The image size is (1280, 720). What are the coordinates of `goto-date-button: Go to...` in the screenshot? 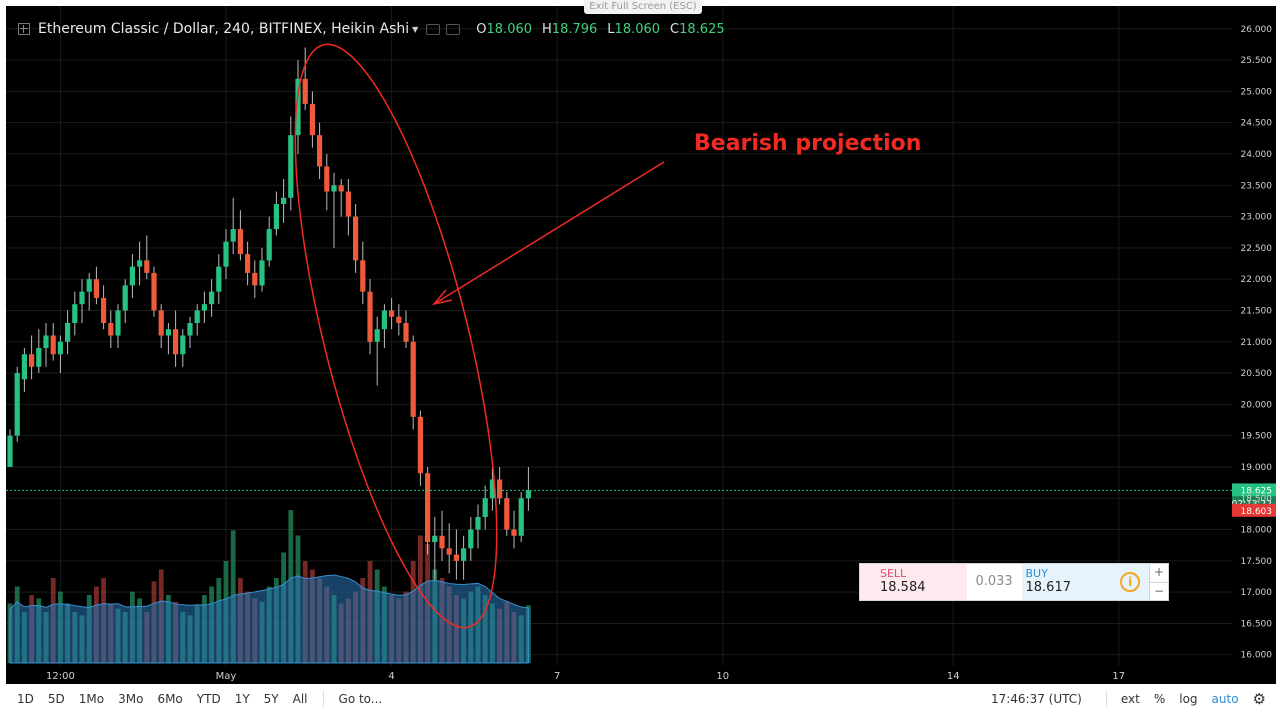 It's located at (360, 699).